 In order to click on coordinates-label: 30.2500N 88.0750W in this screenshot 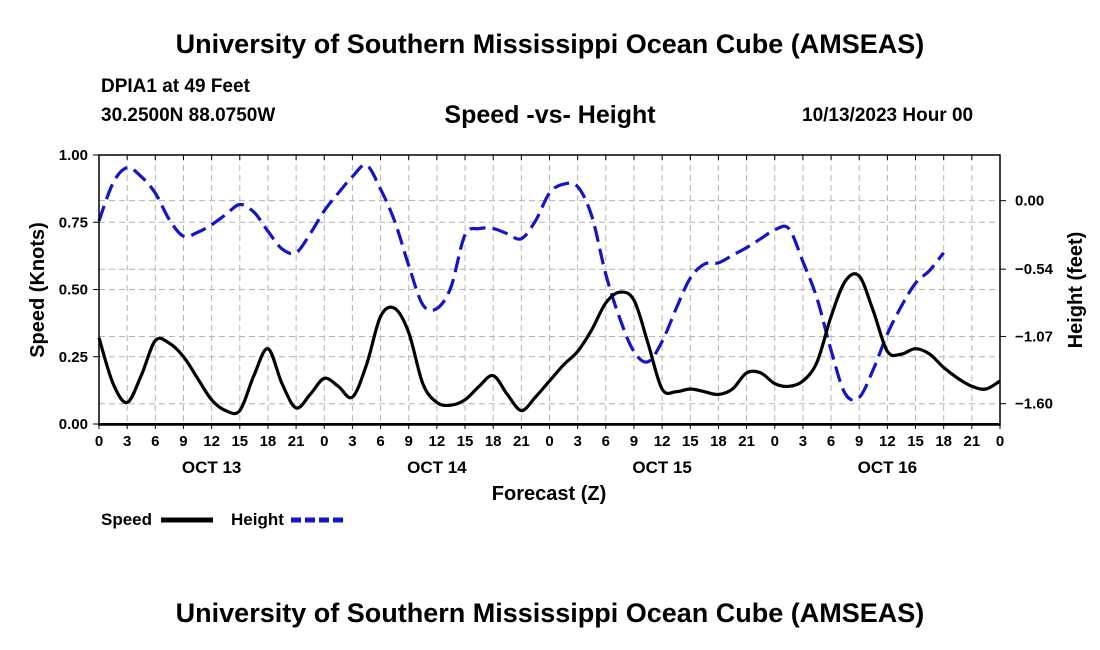, I will do `click(188, 115)`.